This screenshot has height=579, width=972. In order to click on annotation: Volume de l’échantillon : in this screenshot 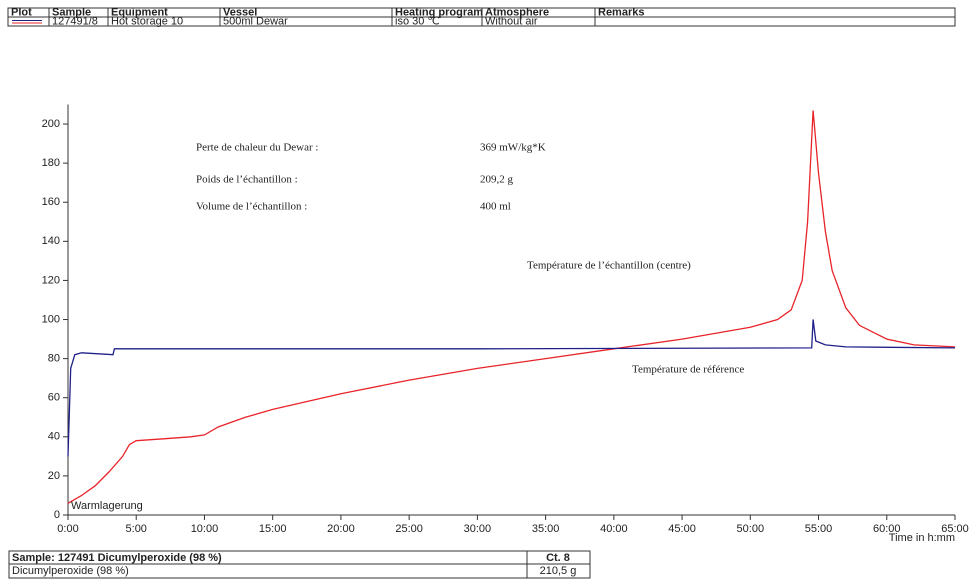, I will do `click(251, 207)`.